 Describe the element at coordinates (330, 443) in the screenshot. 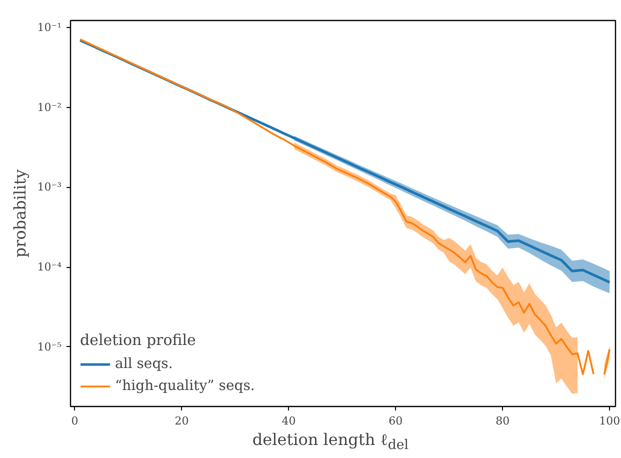

I see `x-axis-title: deletion length ℓ$_{del}$` at that location.